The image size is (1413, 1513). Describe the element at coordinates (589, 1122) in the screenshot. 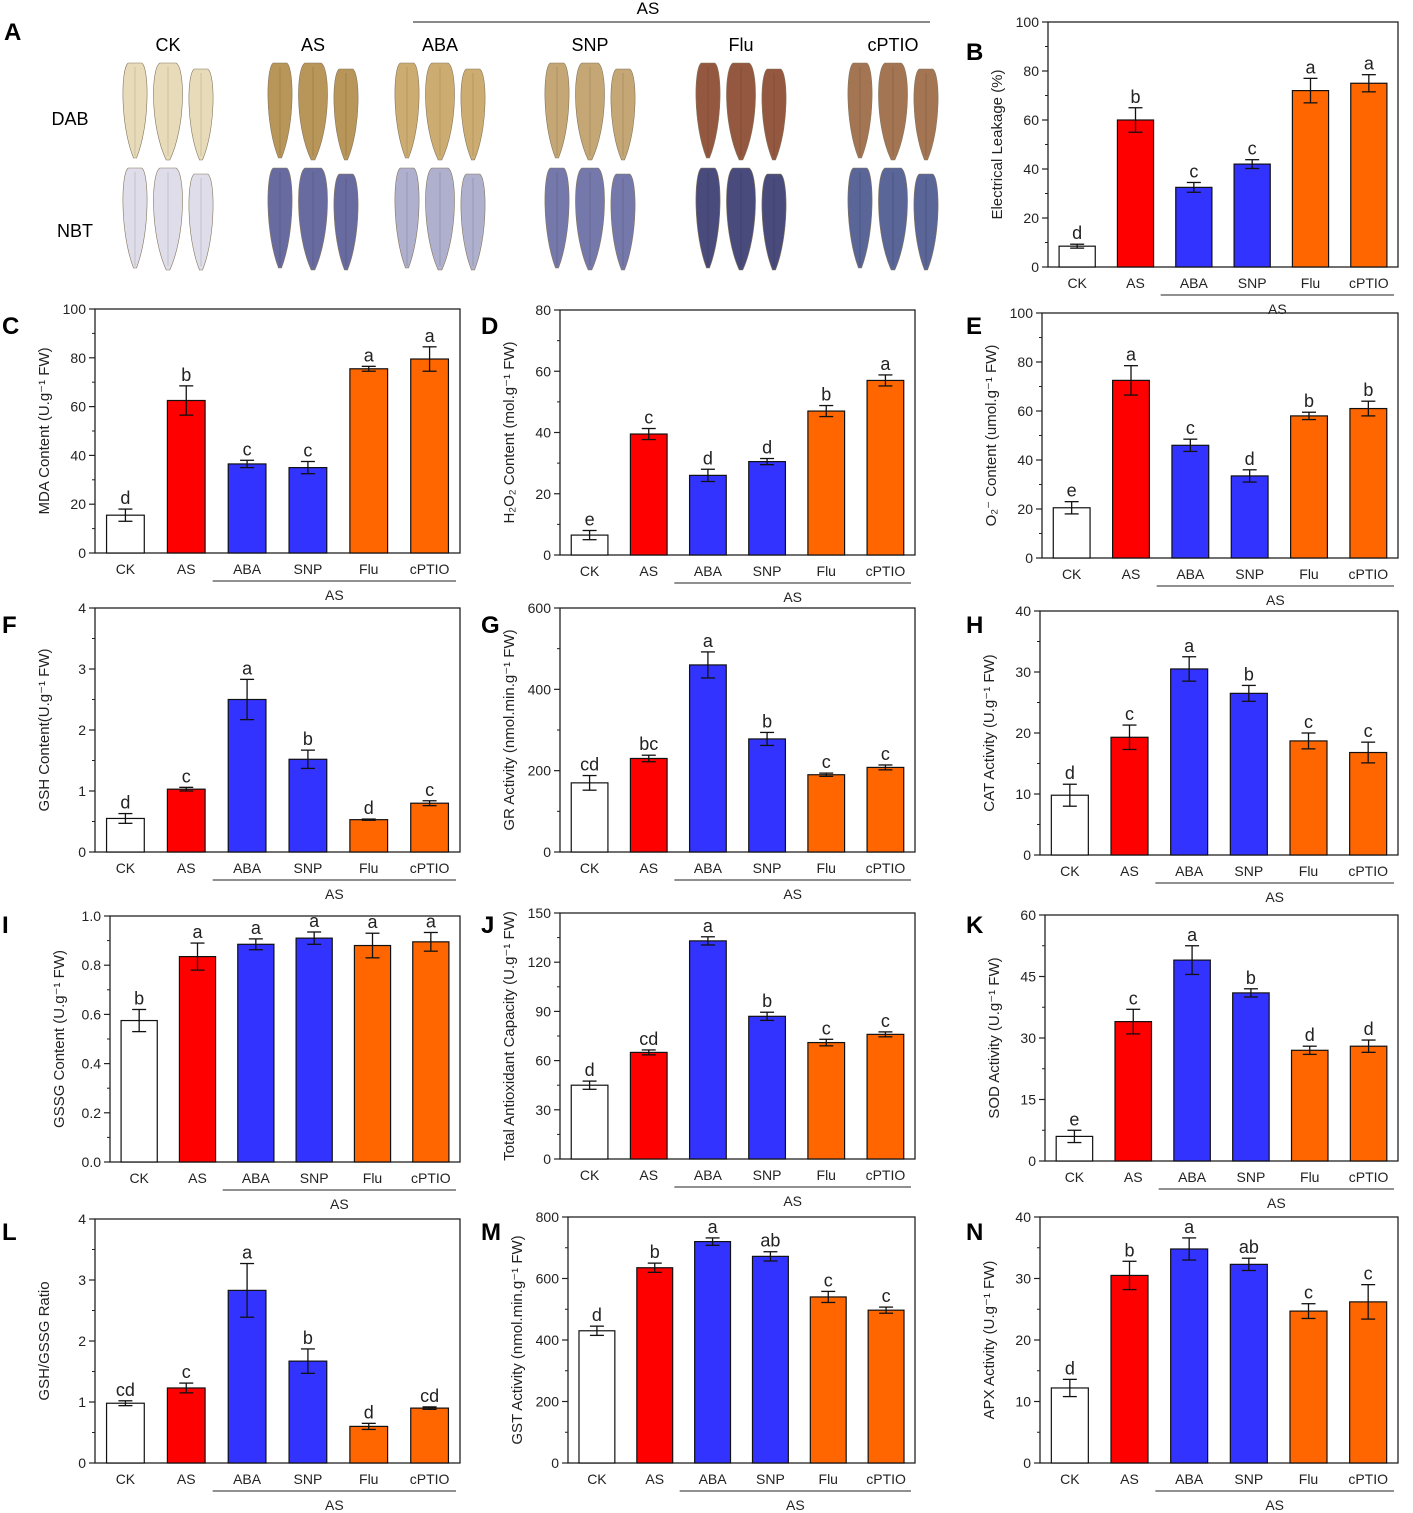

I see `bar-ck` at that location.